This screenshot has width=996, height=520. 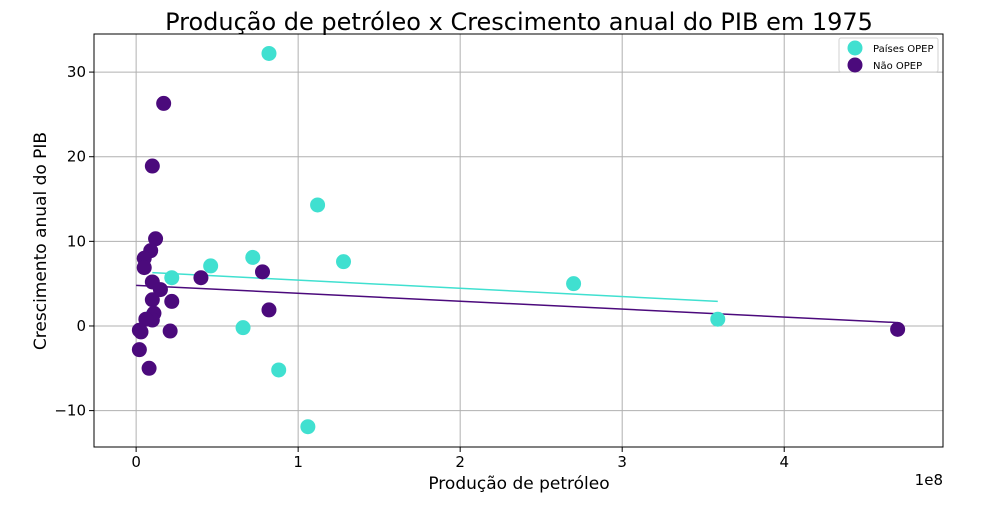 I want to click on x-axis-label: Produção de petróleo, so click(x=518, y=484).